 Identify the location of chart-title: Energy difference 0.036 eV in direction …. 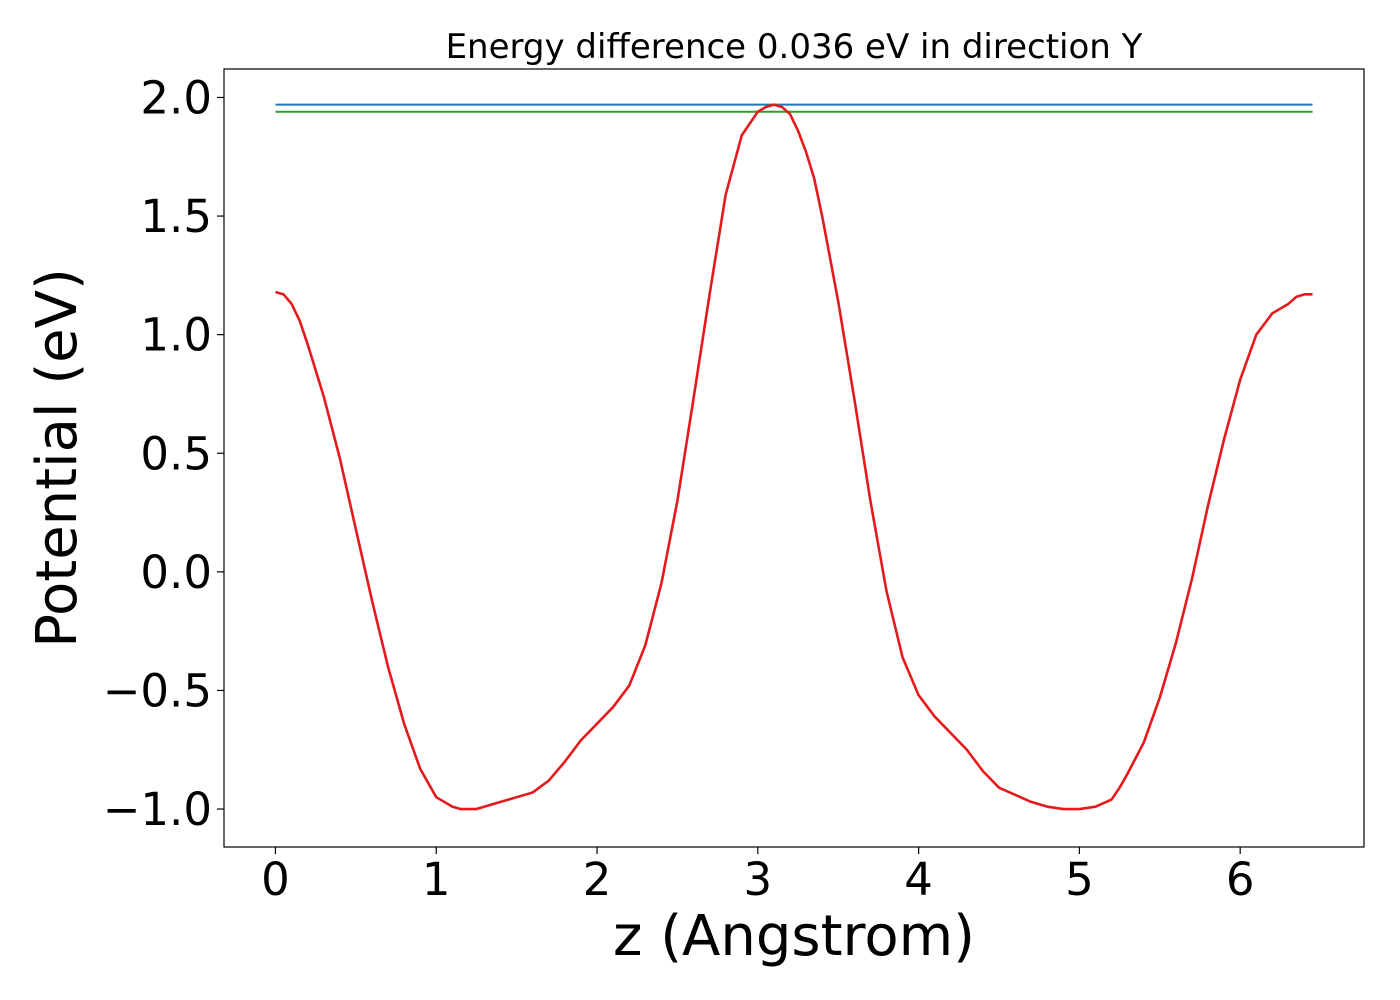
(794, 47).